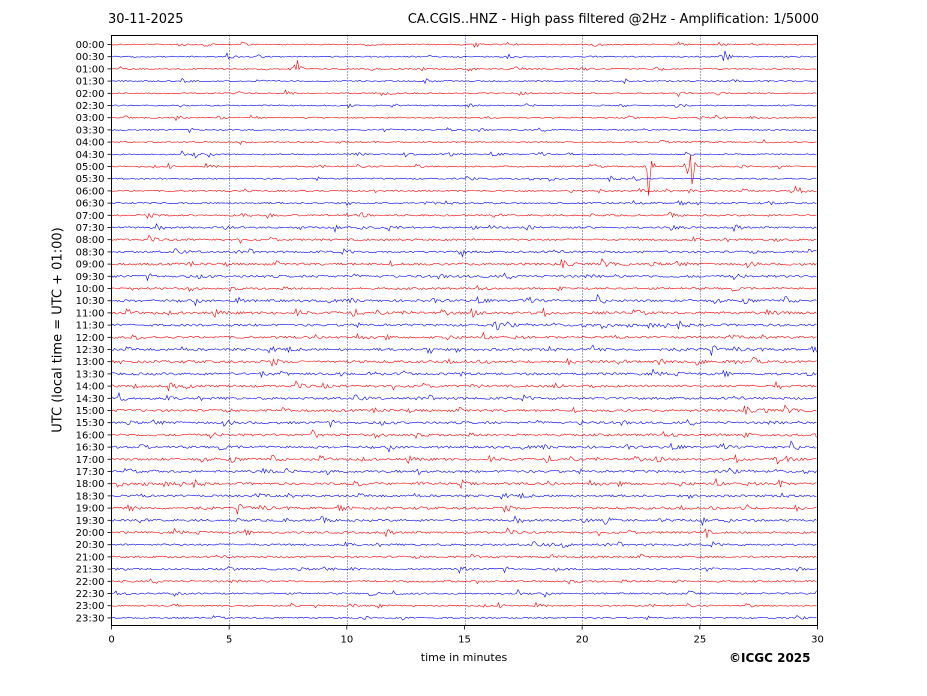  What do you see at coordinates (229, 640) in the screenshot?
I see `x-tick-label: 5` at bounding box center [229, 640].